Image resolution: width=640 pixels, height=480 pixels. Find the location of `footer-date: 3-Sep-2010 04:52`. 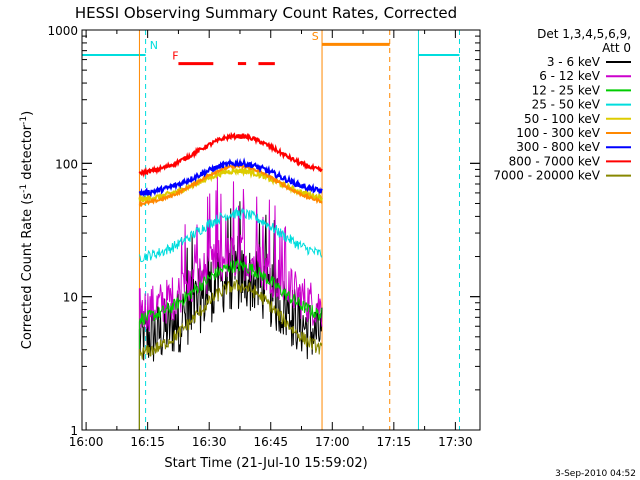

footer-date: 3-Sep-2010 04:52 is located at coordinates (595, 474).